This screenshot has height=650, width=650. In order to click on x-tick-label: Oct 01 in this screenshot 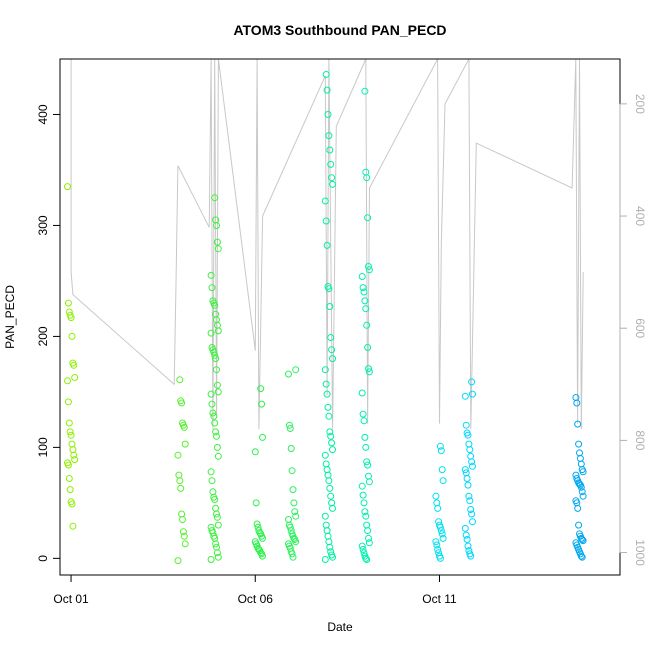, I will do `click(71, 599)`.